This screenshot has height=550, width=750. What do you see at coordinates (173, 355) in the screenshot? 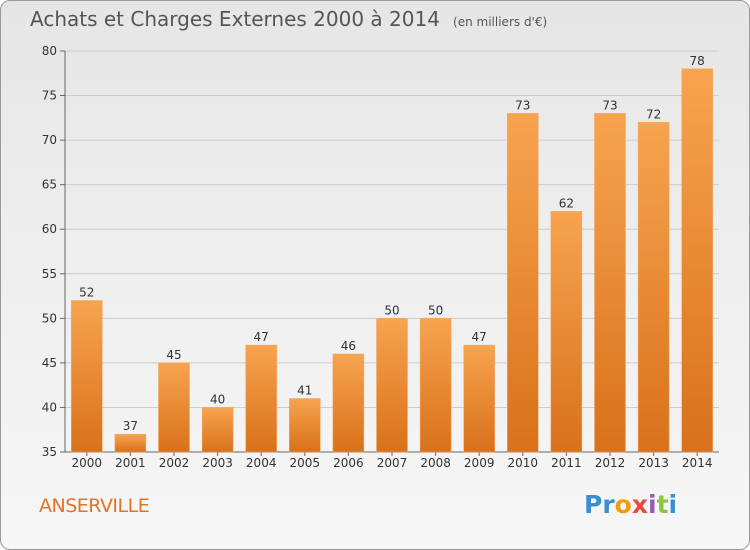
I see `data-label: 45` at bounding box center [173, 355].